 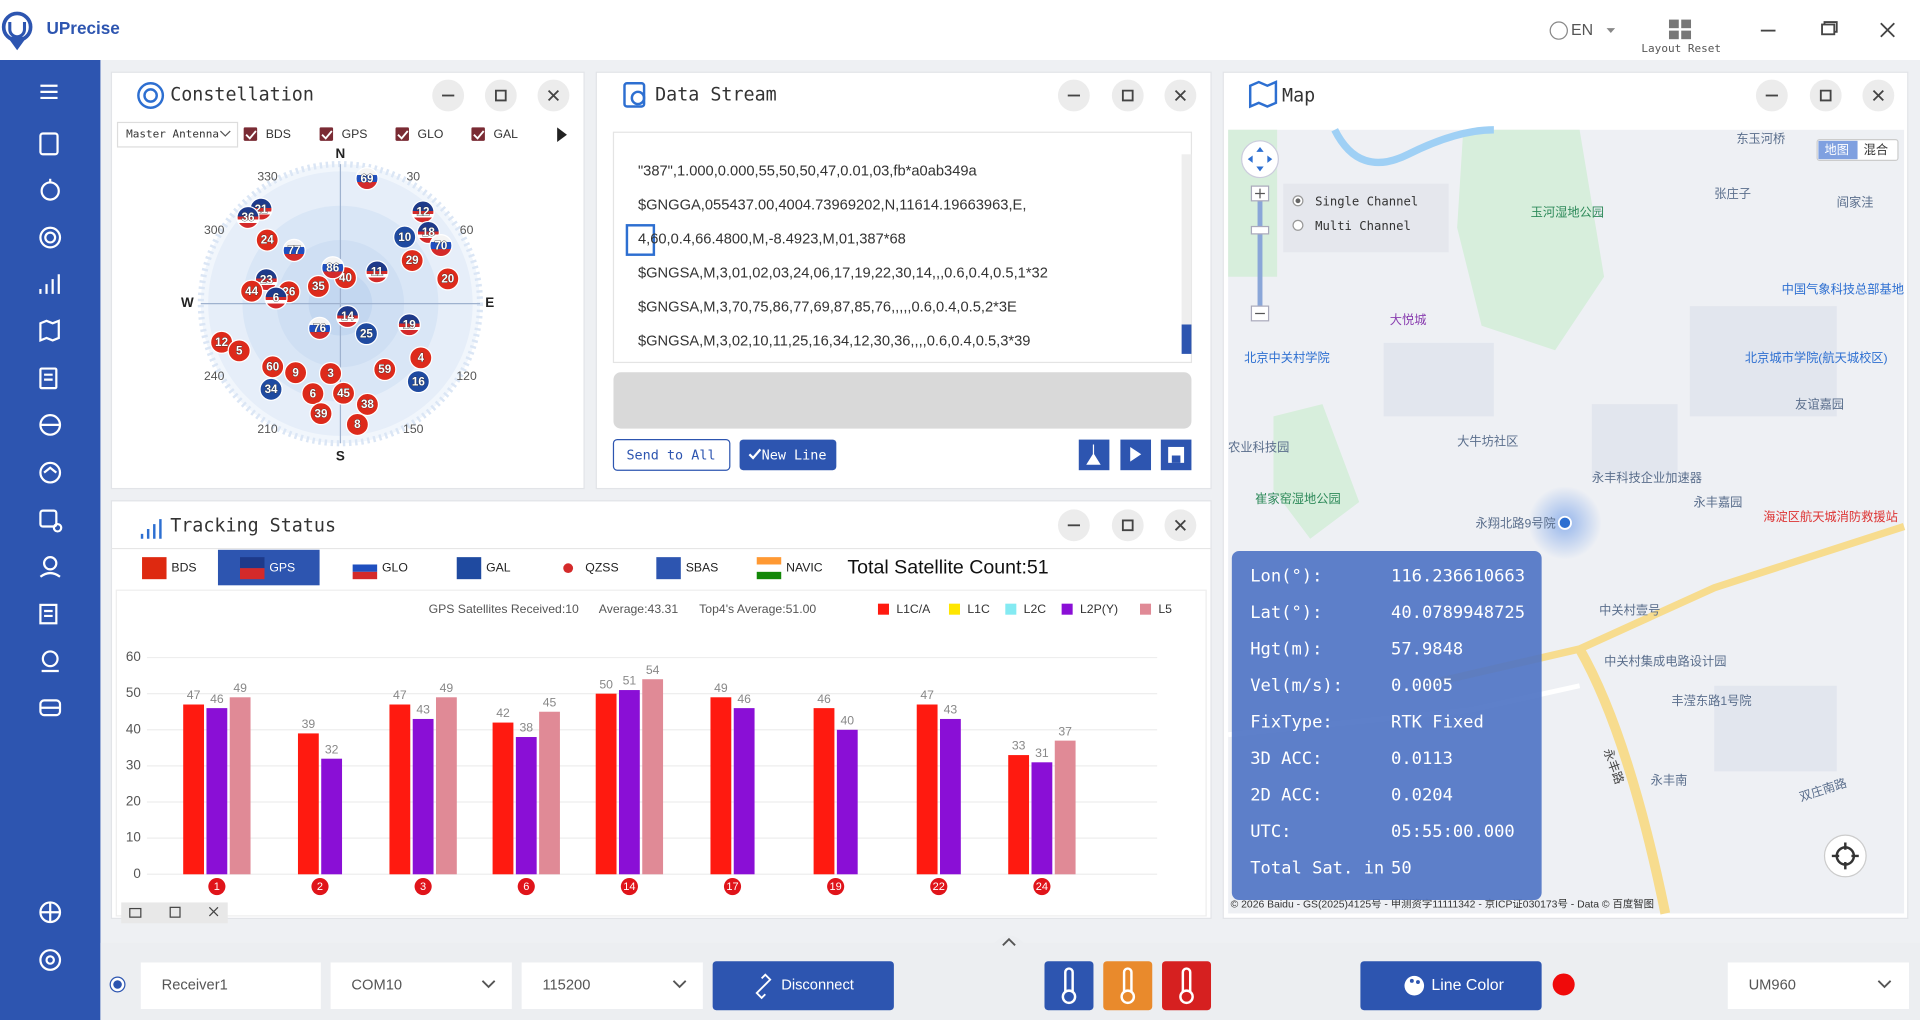 I want to click on baud: 115200, so click(x=566, y=986).